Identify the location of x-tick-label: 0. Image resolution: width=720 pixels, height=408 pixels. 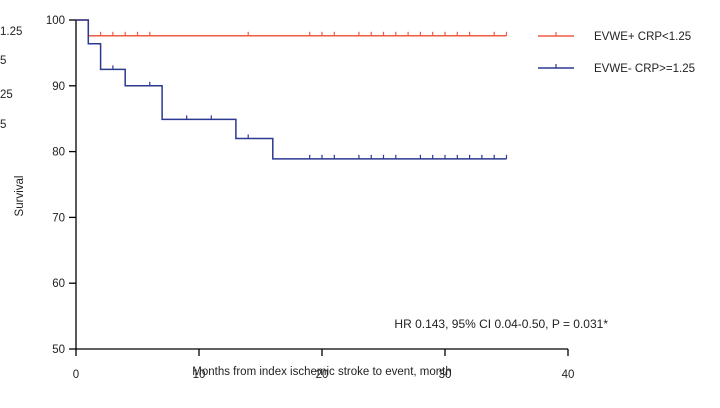
(76, 375).